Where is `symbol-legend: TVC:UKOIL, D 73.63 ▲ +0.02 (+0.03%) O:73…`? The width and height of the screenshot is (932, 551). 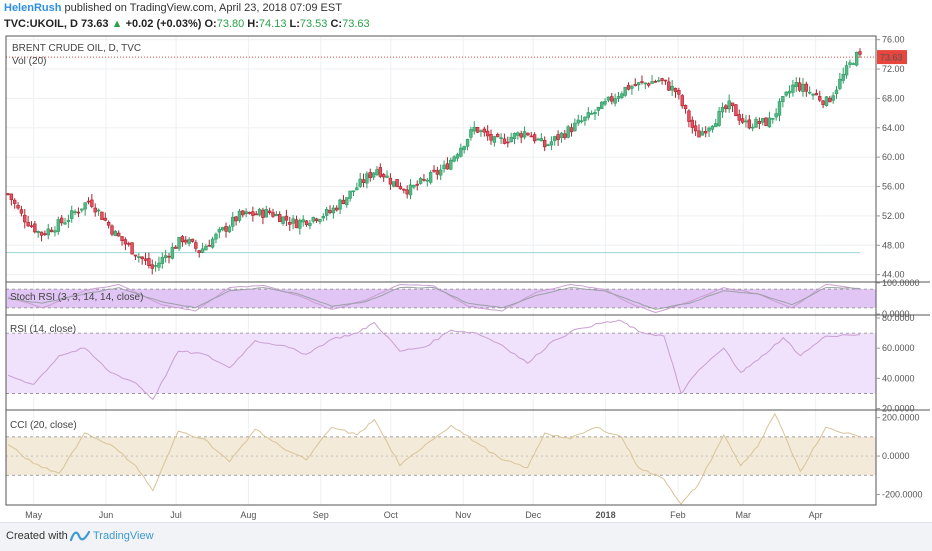
symbol-legend: TVC:UKOIL, D 73.63 ▲ +0.02 (+0.03%) O:73… is located at coordinates (187, 24).